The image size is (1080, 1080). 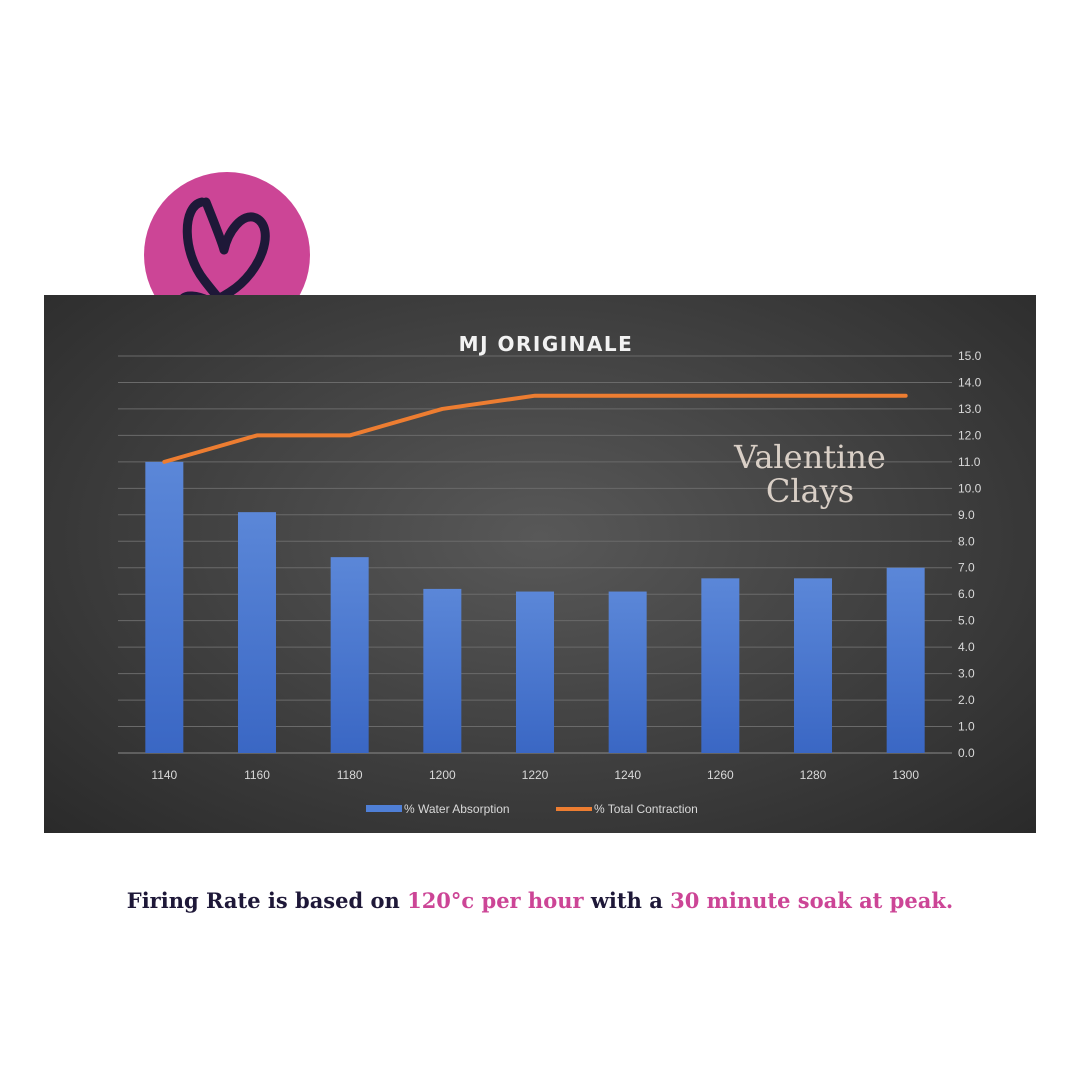 I want to click on y-tick-label: 15.0, so click(x=970, y=356).